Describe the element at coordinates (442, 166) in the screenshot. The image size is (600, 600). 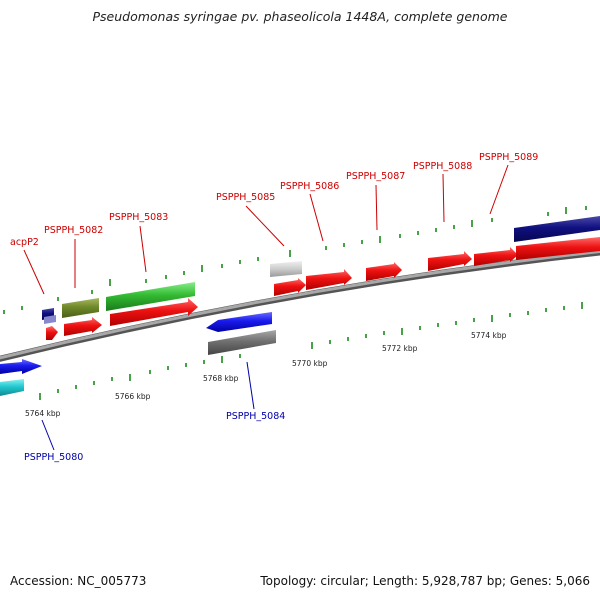
I see `label-pspph-5088: PSPPH_5088` at that location.